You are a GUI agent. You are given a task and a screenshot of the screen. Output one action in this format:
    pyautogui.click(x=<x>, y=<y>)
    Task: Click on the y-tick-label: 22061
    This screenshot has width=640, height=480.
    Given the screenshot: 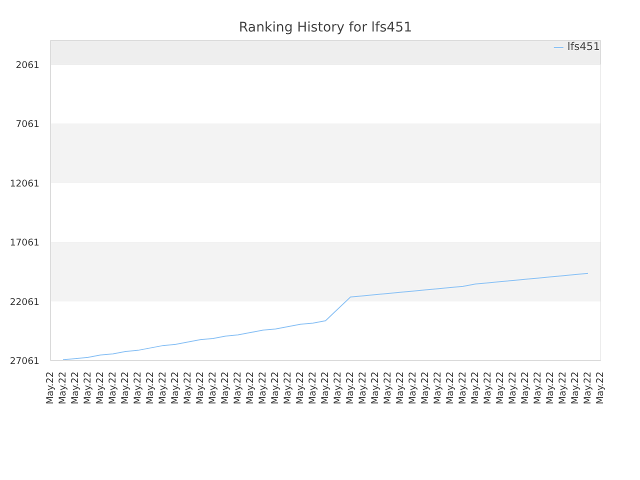 What is the action you would take?
    pyautogui.click(x=25, y=302)
    